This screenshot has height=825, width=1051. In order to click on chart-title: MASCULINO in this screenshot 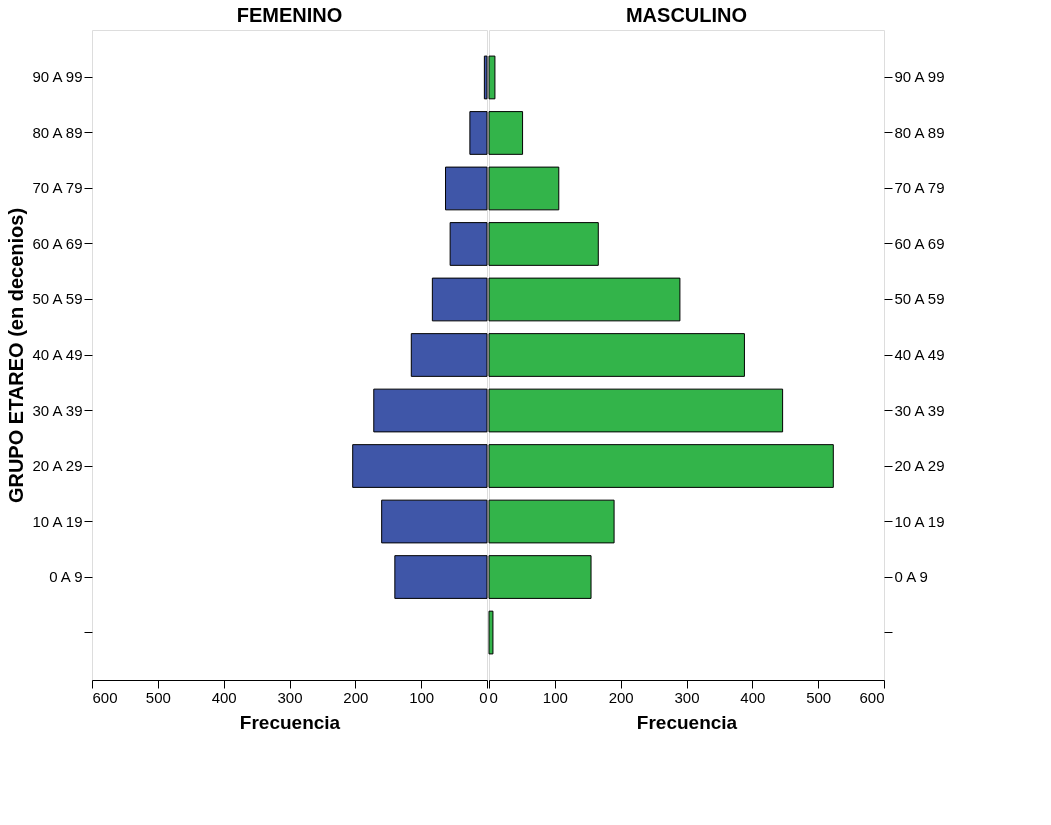, I will do `click(686, 15)`.